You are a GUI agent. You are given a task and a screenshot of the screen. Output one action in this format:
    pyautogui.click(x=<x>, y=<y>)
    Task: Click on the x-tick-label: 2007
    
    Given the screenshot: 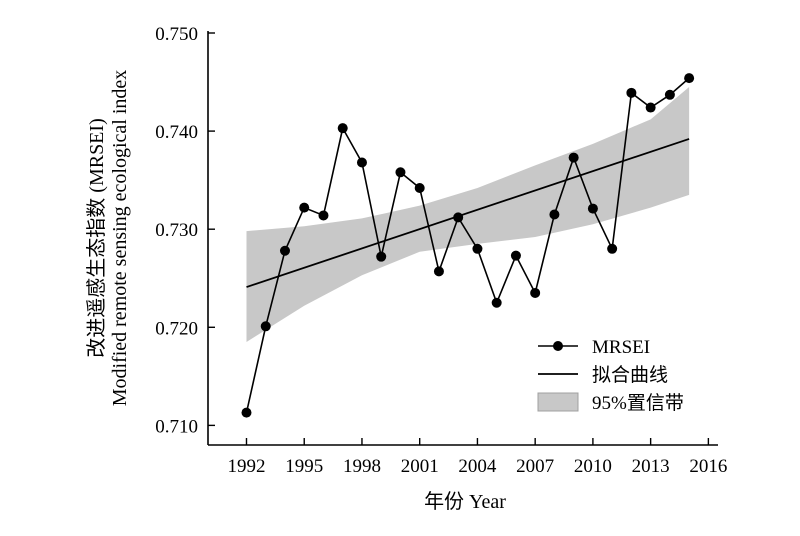 What is the action you would take?
    pyautogui.click(x=535, y=466)
    